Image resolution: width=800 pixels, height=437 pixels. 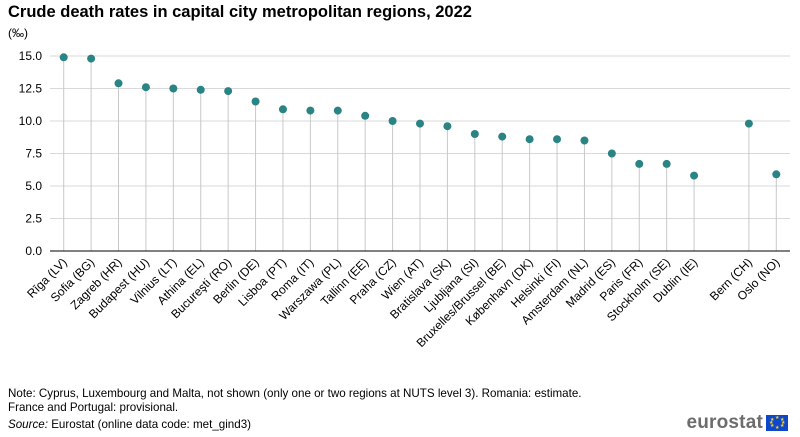 What do you see at coordinates (724, 422) in the screenshot?
I see `logo-text: eurostat` at bounding box center [724, 422].